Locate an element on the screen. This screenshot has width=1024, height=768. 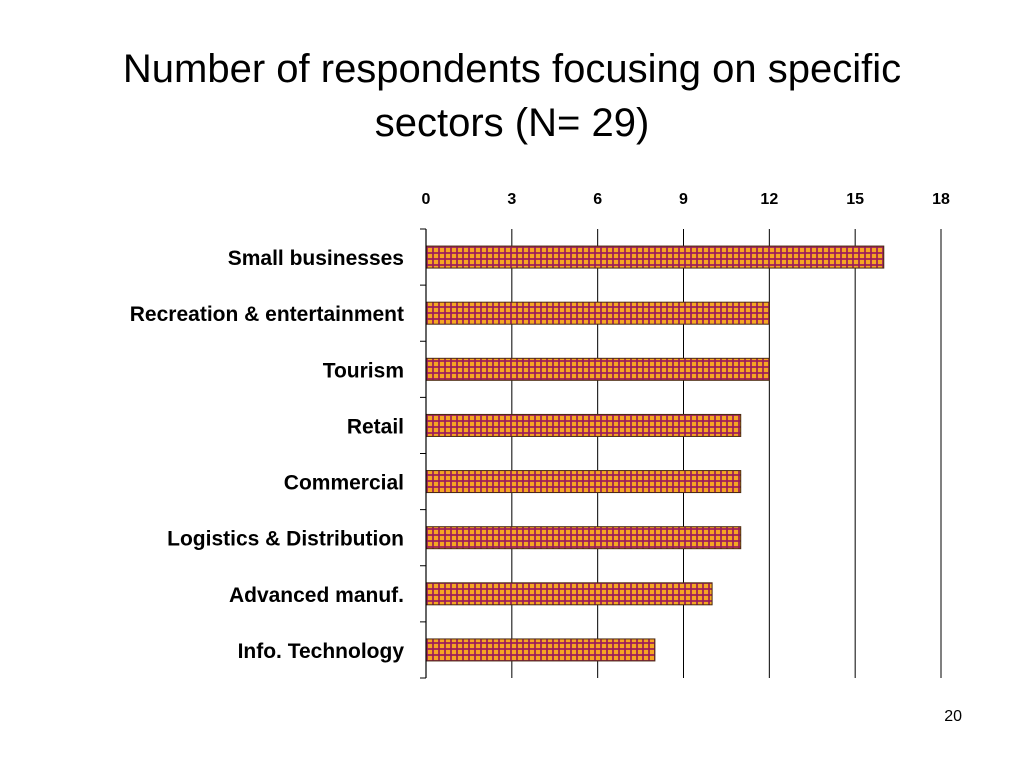
page-number: 20 is located at coordinates (953, 716).